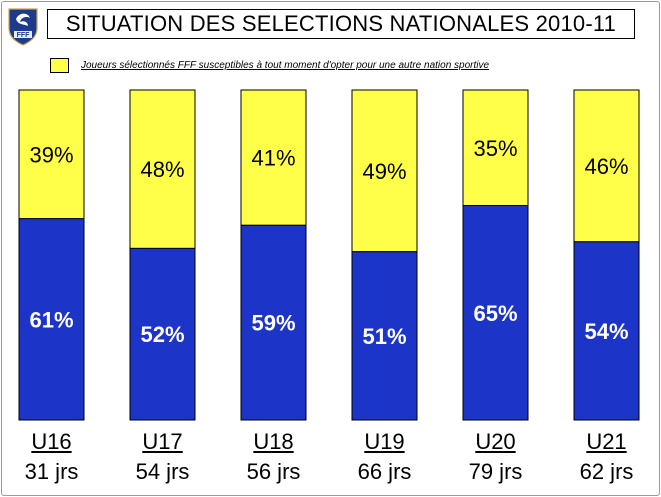  I want to click on data-label-bottom-U19: 51%, so click(384, 336).